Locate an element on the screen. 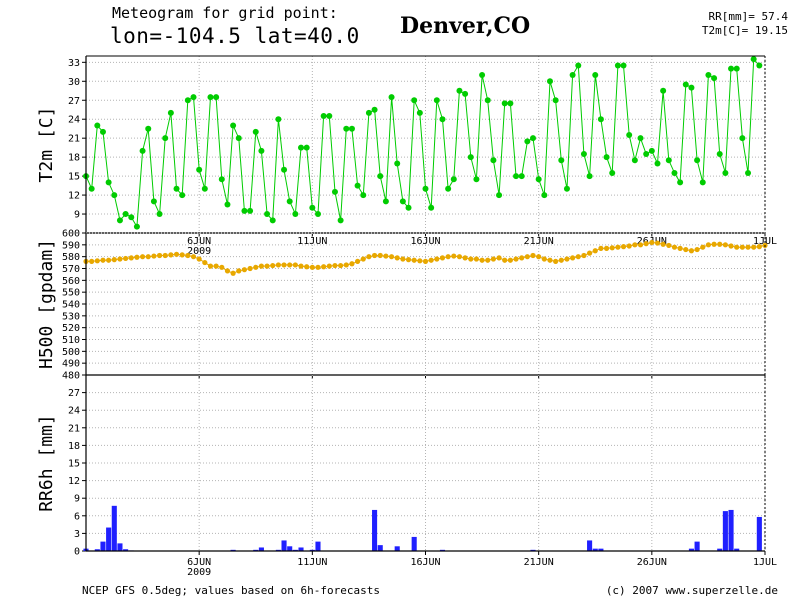  y-tick-label: 520 is located at coordinates (71, 328).